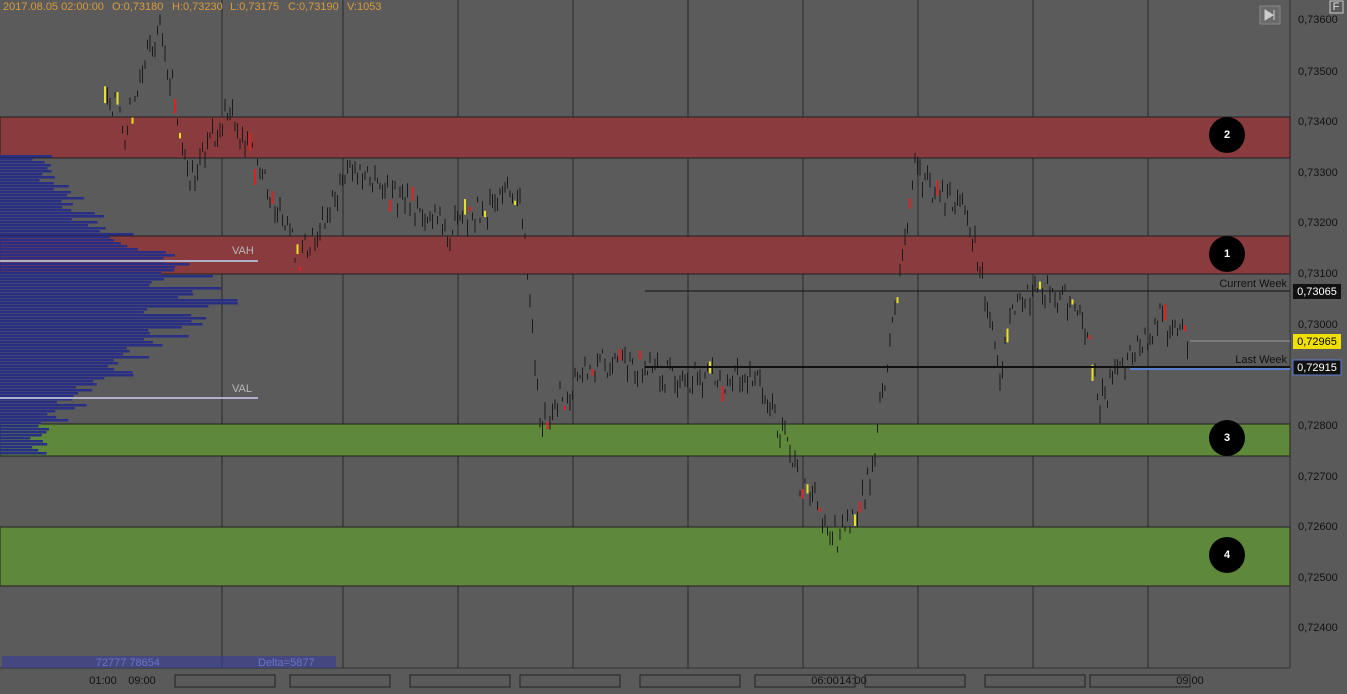 Image resolution: width=1347 pixels, height=694 pixels. I want to click on header-high: H:0,73230, so click(197, 7).